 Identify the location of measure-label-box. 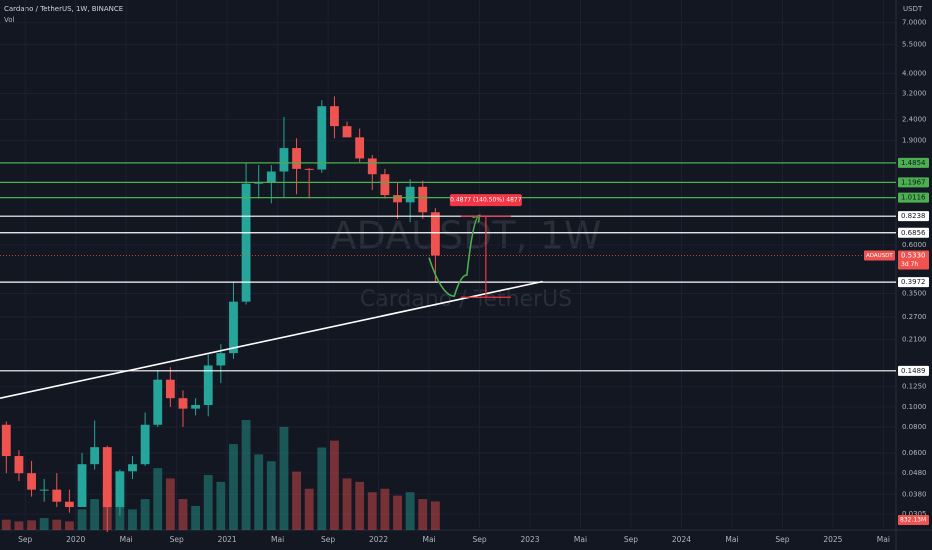
(485, 200).